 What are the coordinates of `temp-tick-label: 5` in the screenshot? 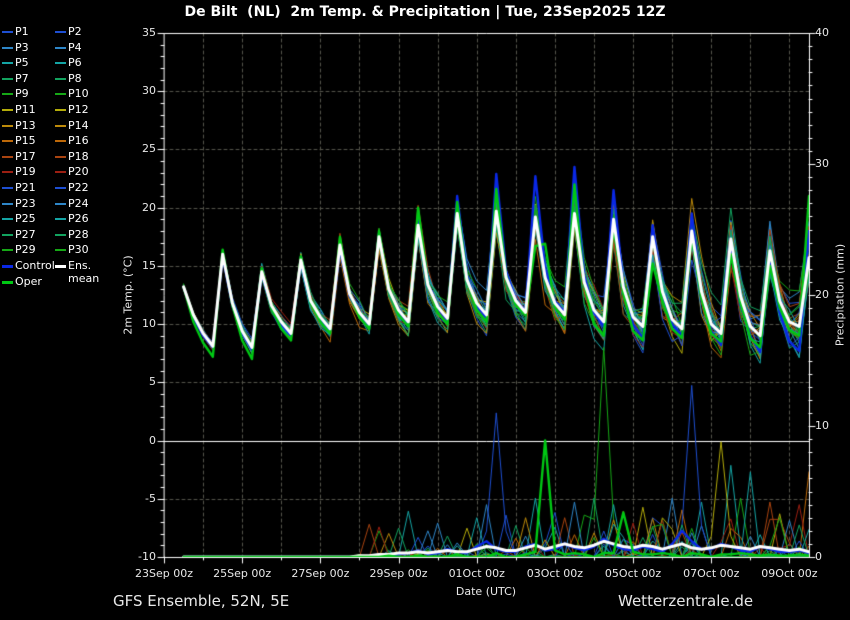 It's located at (152, 382).